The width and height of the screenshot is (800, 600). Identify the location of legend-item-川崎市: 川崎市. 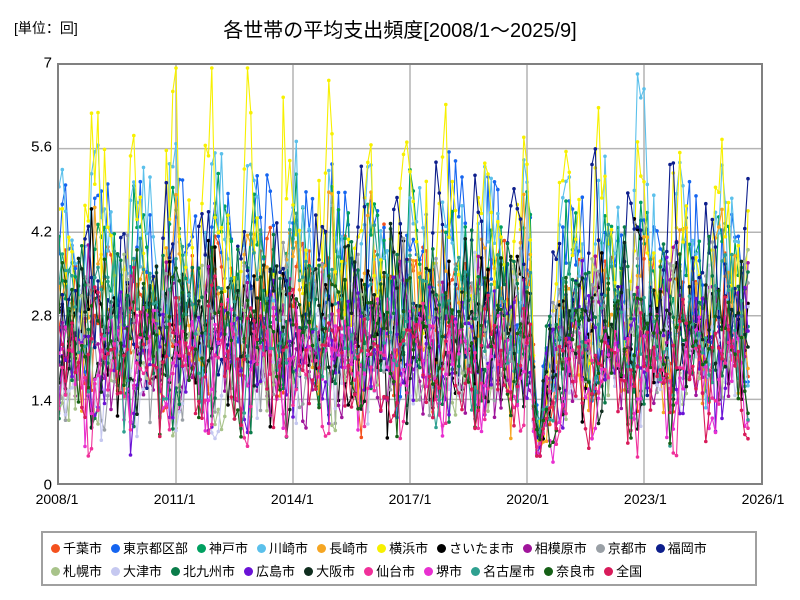
(282, 548).